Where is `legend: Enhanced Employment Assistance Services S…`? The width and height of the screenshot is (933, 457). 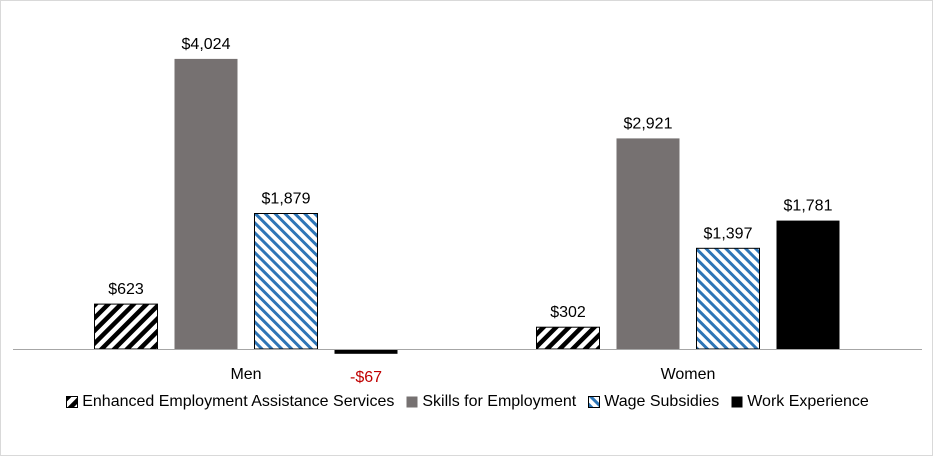 legend: Enhanced Employment Assistance Services S… is located at coordinates (467, 402).